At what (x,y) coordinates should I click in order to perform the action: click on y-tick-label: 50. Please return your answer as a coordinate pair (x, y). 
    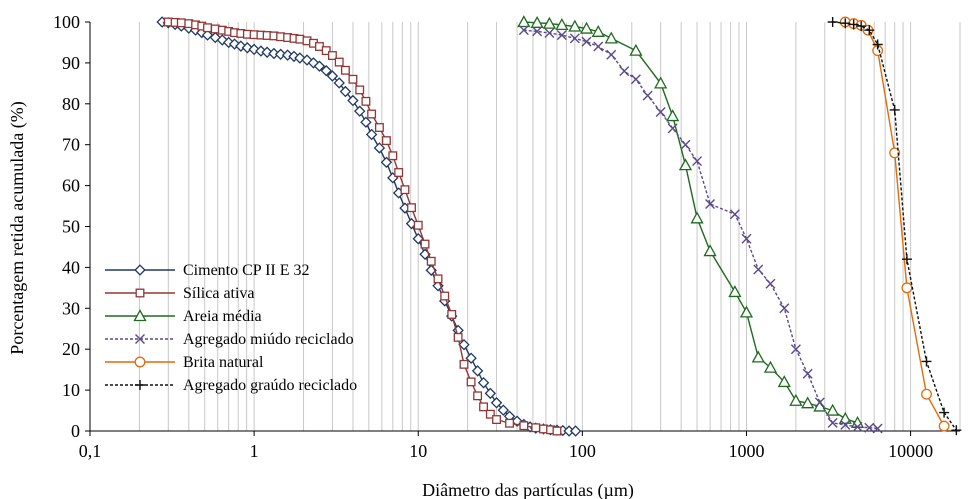
    Looking at the image, I should click on (71, 227).